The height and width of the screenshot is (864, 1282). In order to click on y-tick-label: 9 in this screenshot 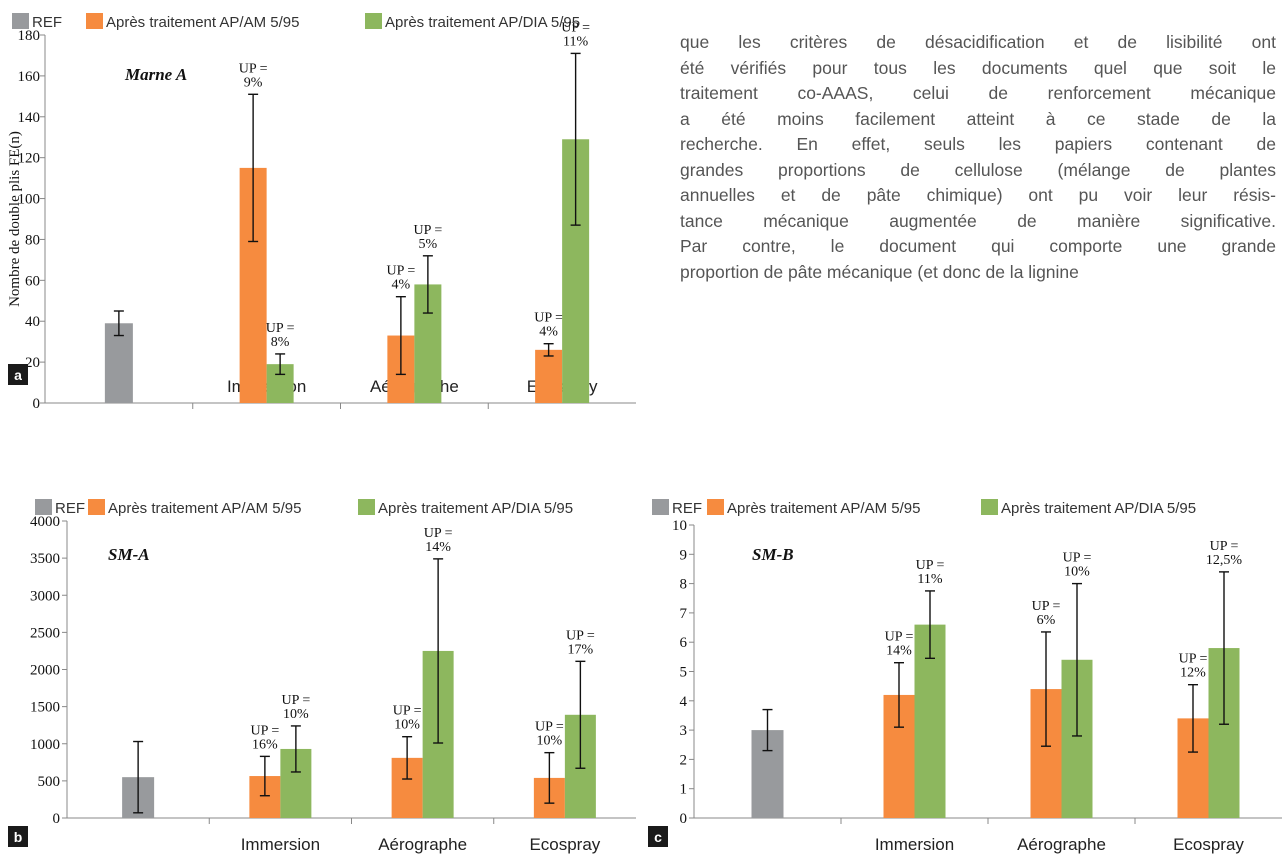, I will do `click(684, 555)`.